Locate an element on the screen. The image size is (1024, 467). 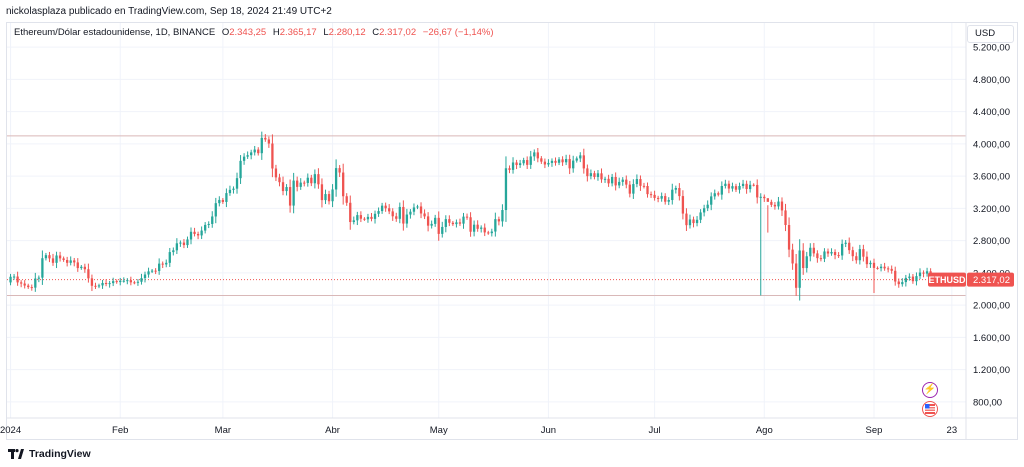
symbol-tag-label: ETHUSD is located at coordinates (947, 280).